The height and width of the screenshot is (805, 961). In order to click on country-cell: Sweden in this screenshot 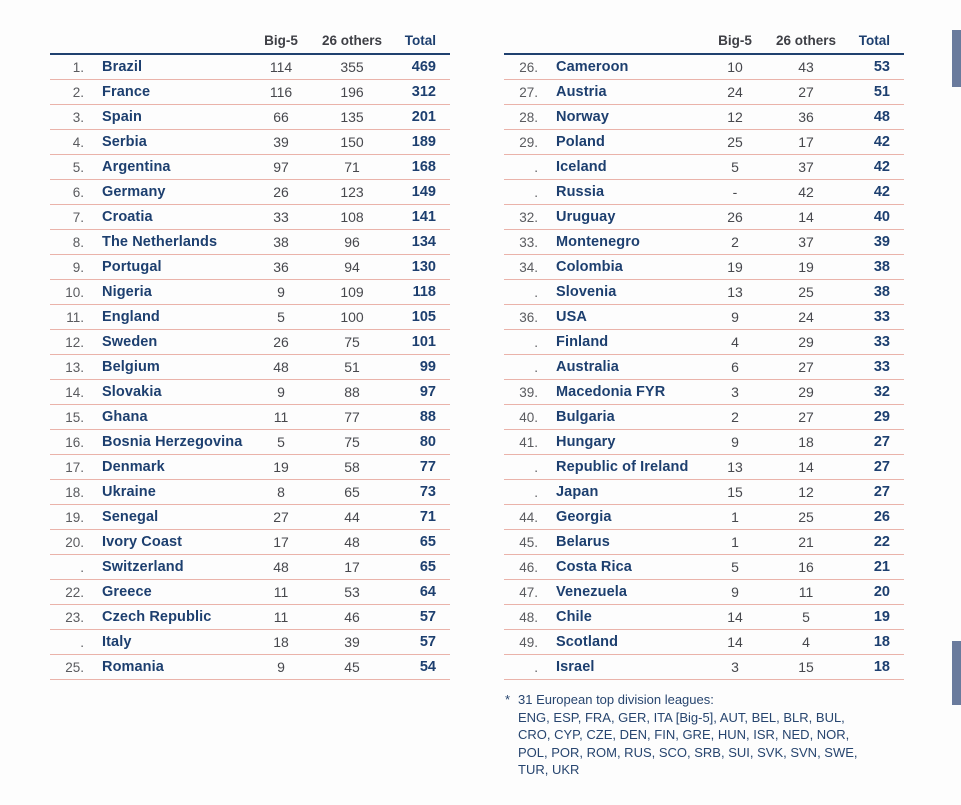, I will do `click(130, 342)`.